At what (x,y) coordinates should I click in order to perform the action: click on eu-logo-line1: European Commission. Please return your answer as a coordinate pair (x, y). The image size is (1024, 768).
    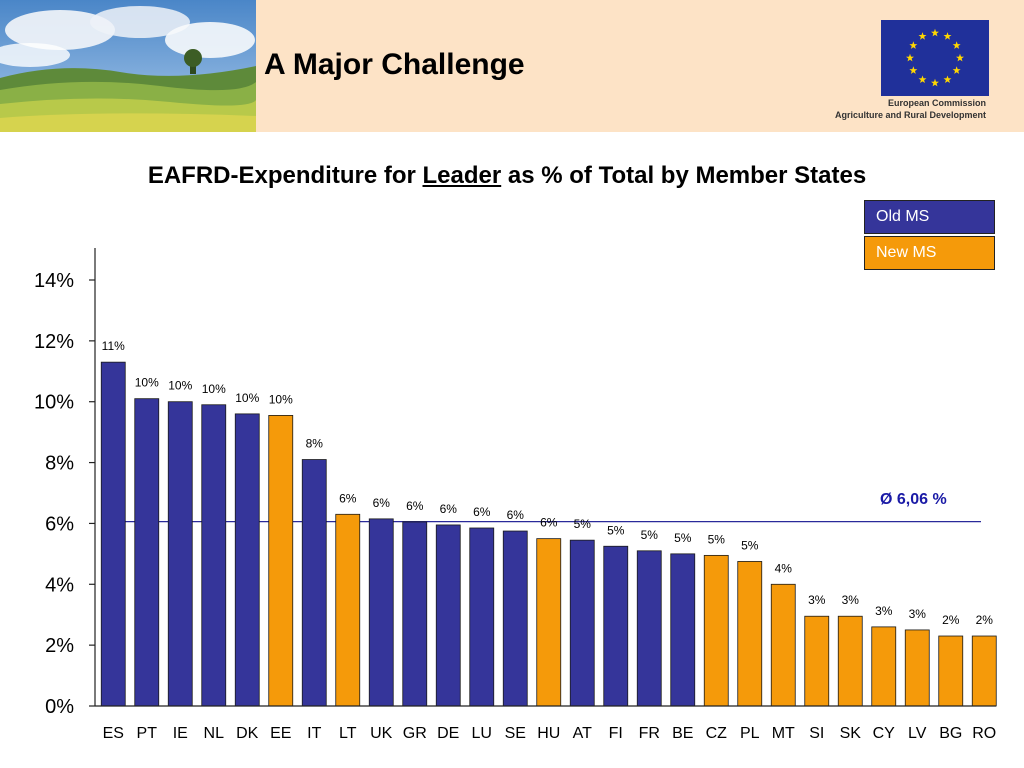
    Looking at the image, I should click on (936, 103).